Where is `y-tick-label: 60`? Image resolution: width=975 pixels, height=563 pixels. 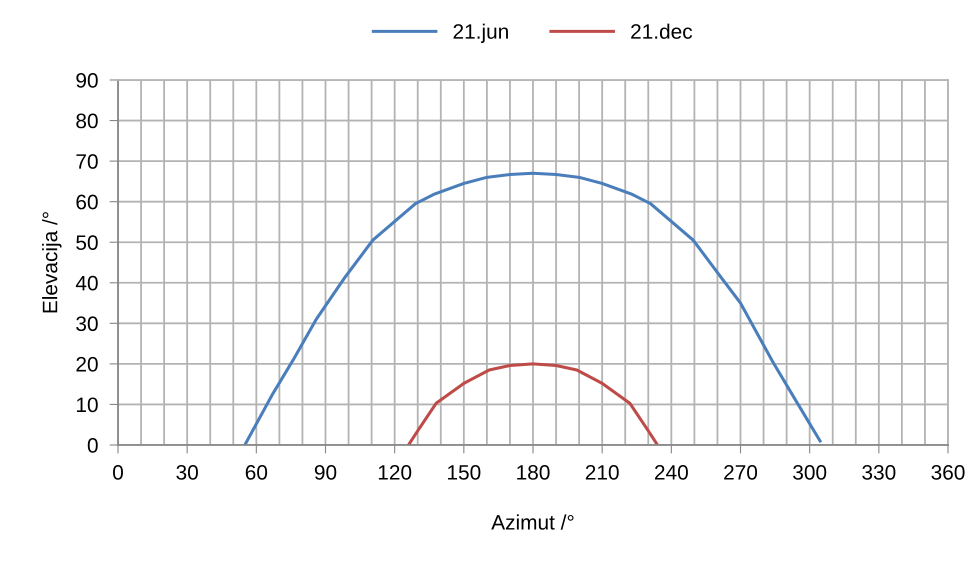
y-tick-label: 60 is located at coordinates (87, 202).